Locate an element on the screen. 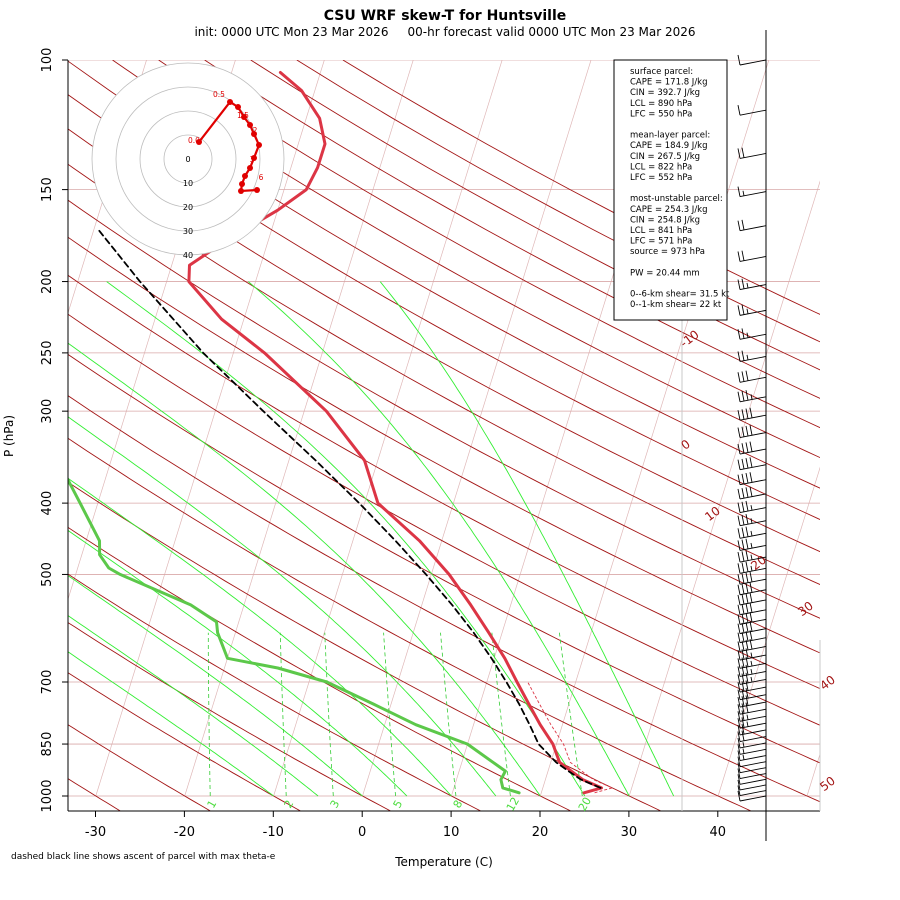  info-line: LCL = 822 hPa is located at coordinates (661, 167).